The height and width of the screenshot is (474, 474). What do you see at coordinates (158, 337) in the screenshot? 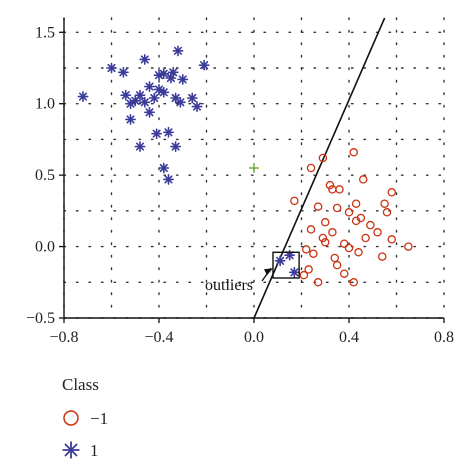
I see `x-tick-label: −0.4` at bounding box center [158, 337].